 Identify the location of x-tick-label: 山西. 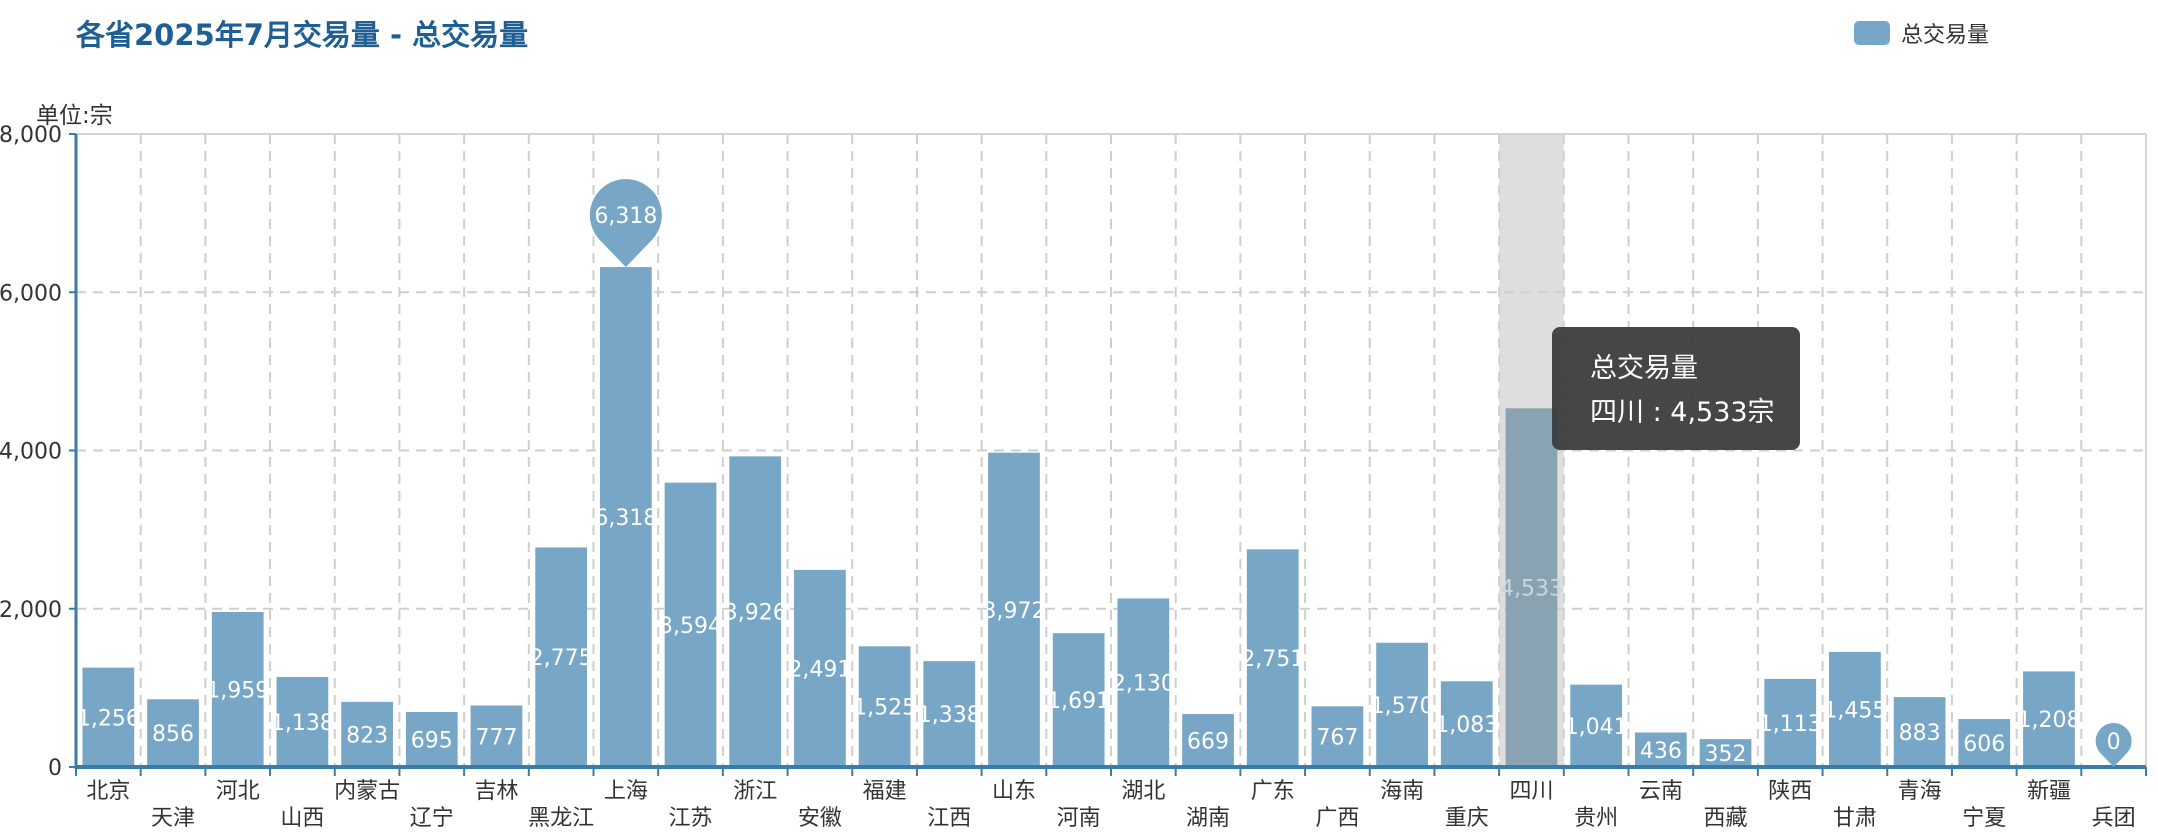
(302, 818).